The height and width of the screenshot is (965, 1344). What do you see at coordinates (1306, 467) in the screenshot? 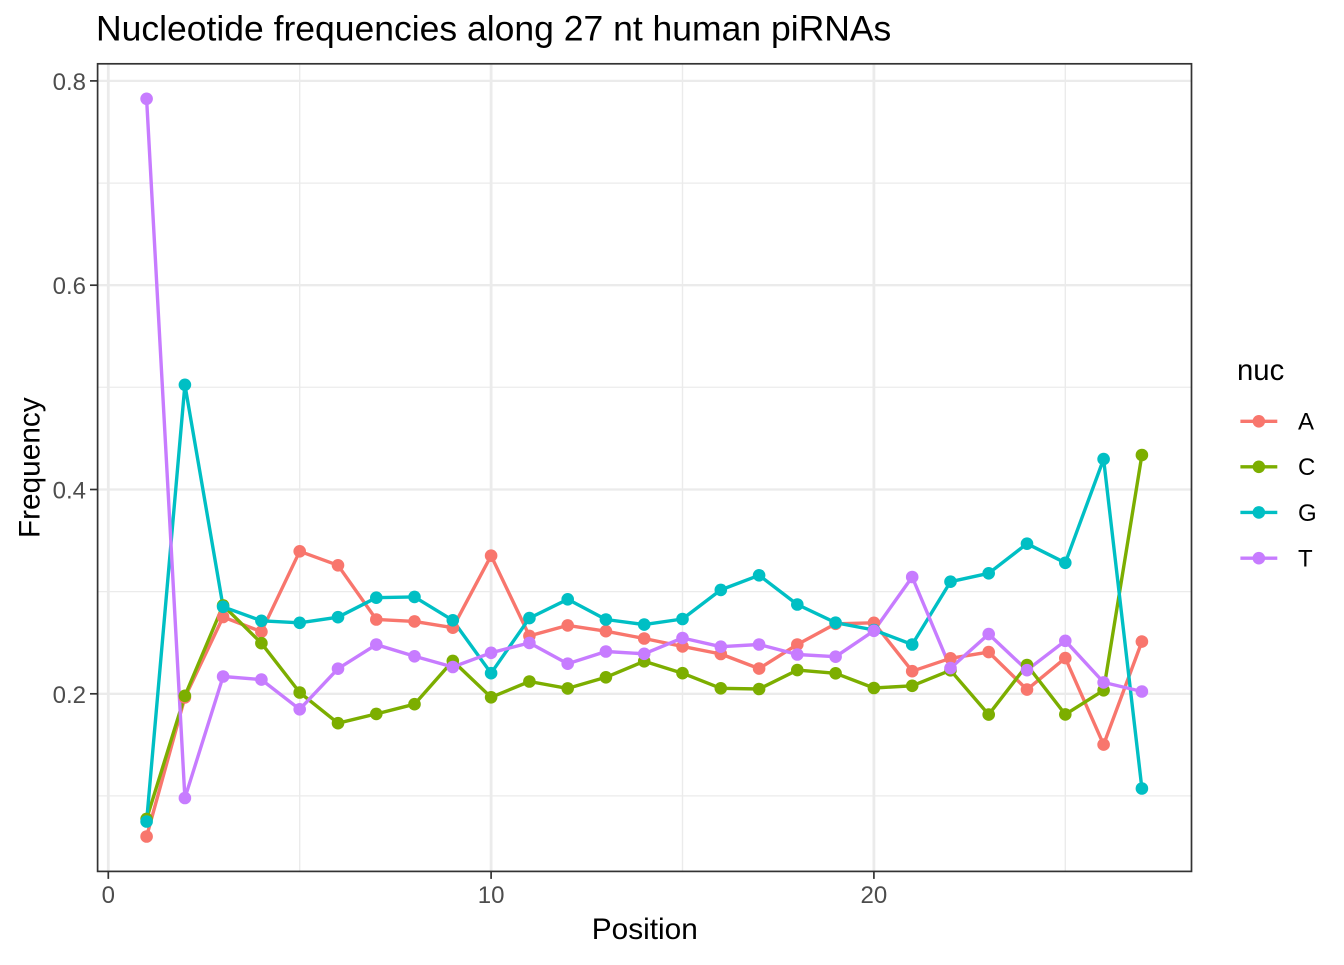
I see `svg-text: C` at bounding box center [1306, 467].